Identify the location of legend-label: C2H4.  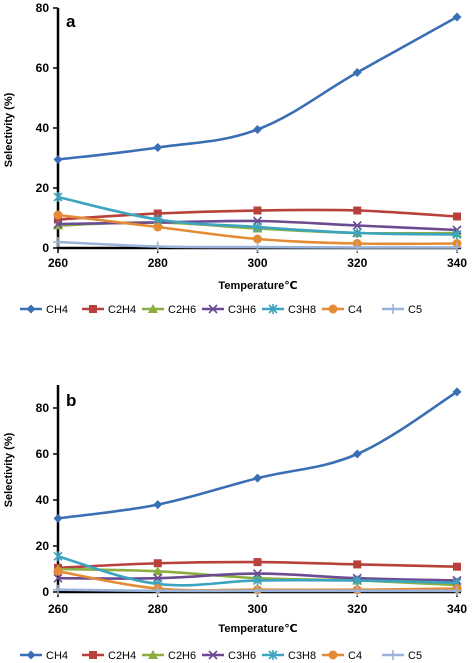
(122, 310).